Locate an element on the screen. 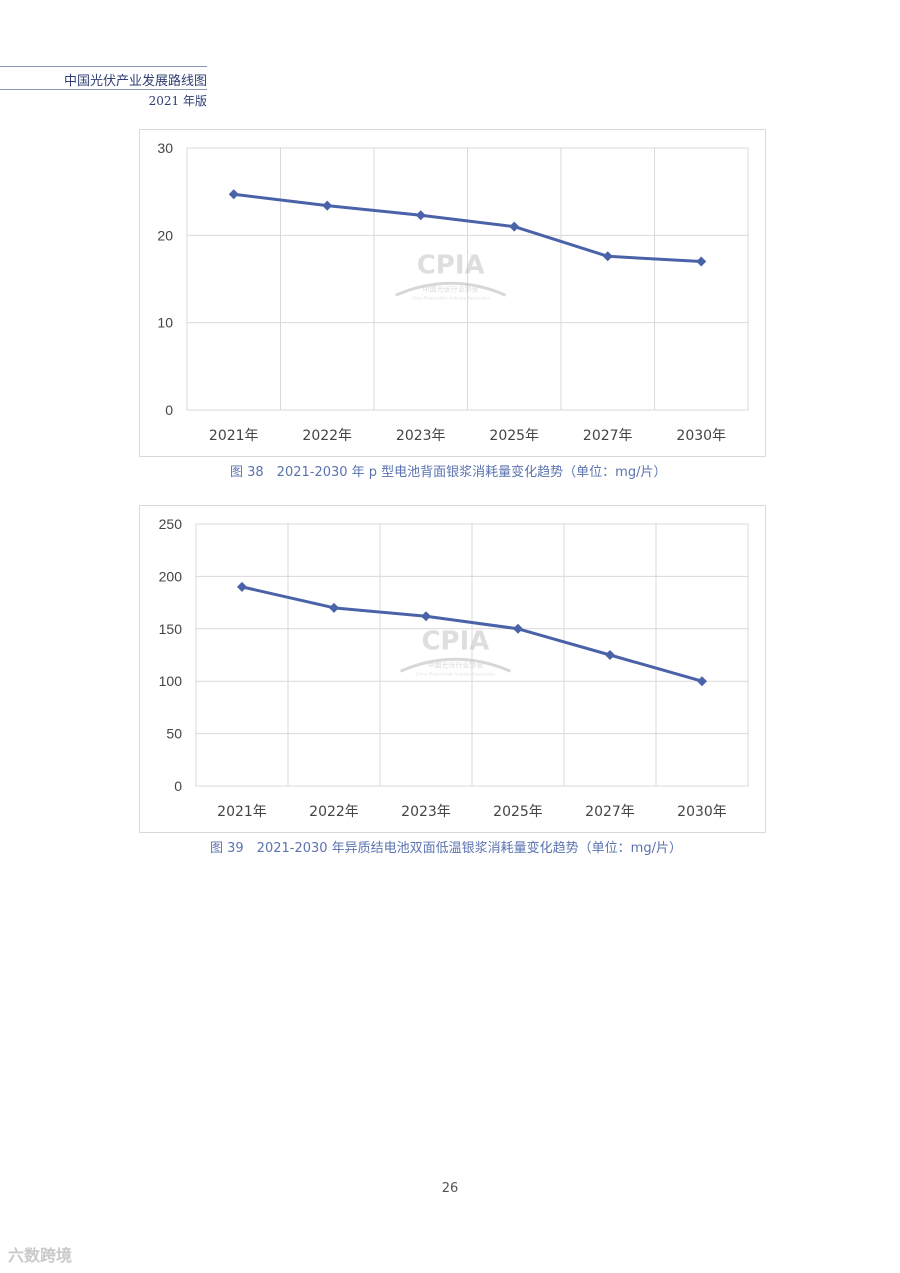  page-number: 26 is located at coordinates (450, 1188).